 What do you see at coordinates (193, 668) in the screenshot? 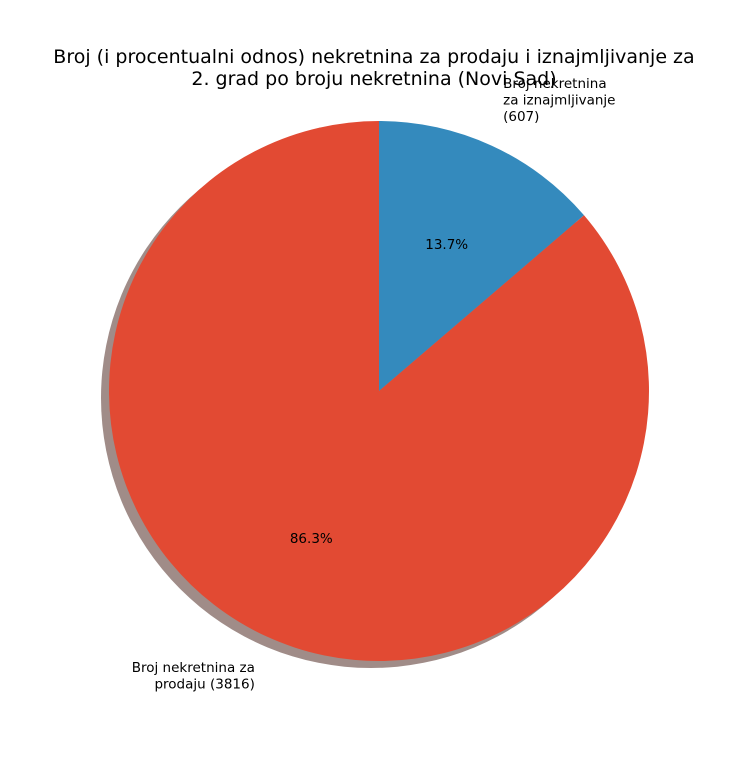
I see `pie-slice-label-line: Broj nekretnina za` at bounding box center [193, 668].